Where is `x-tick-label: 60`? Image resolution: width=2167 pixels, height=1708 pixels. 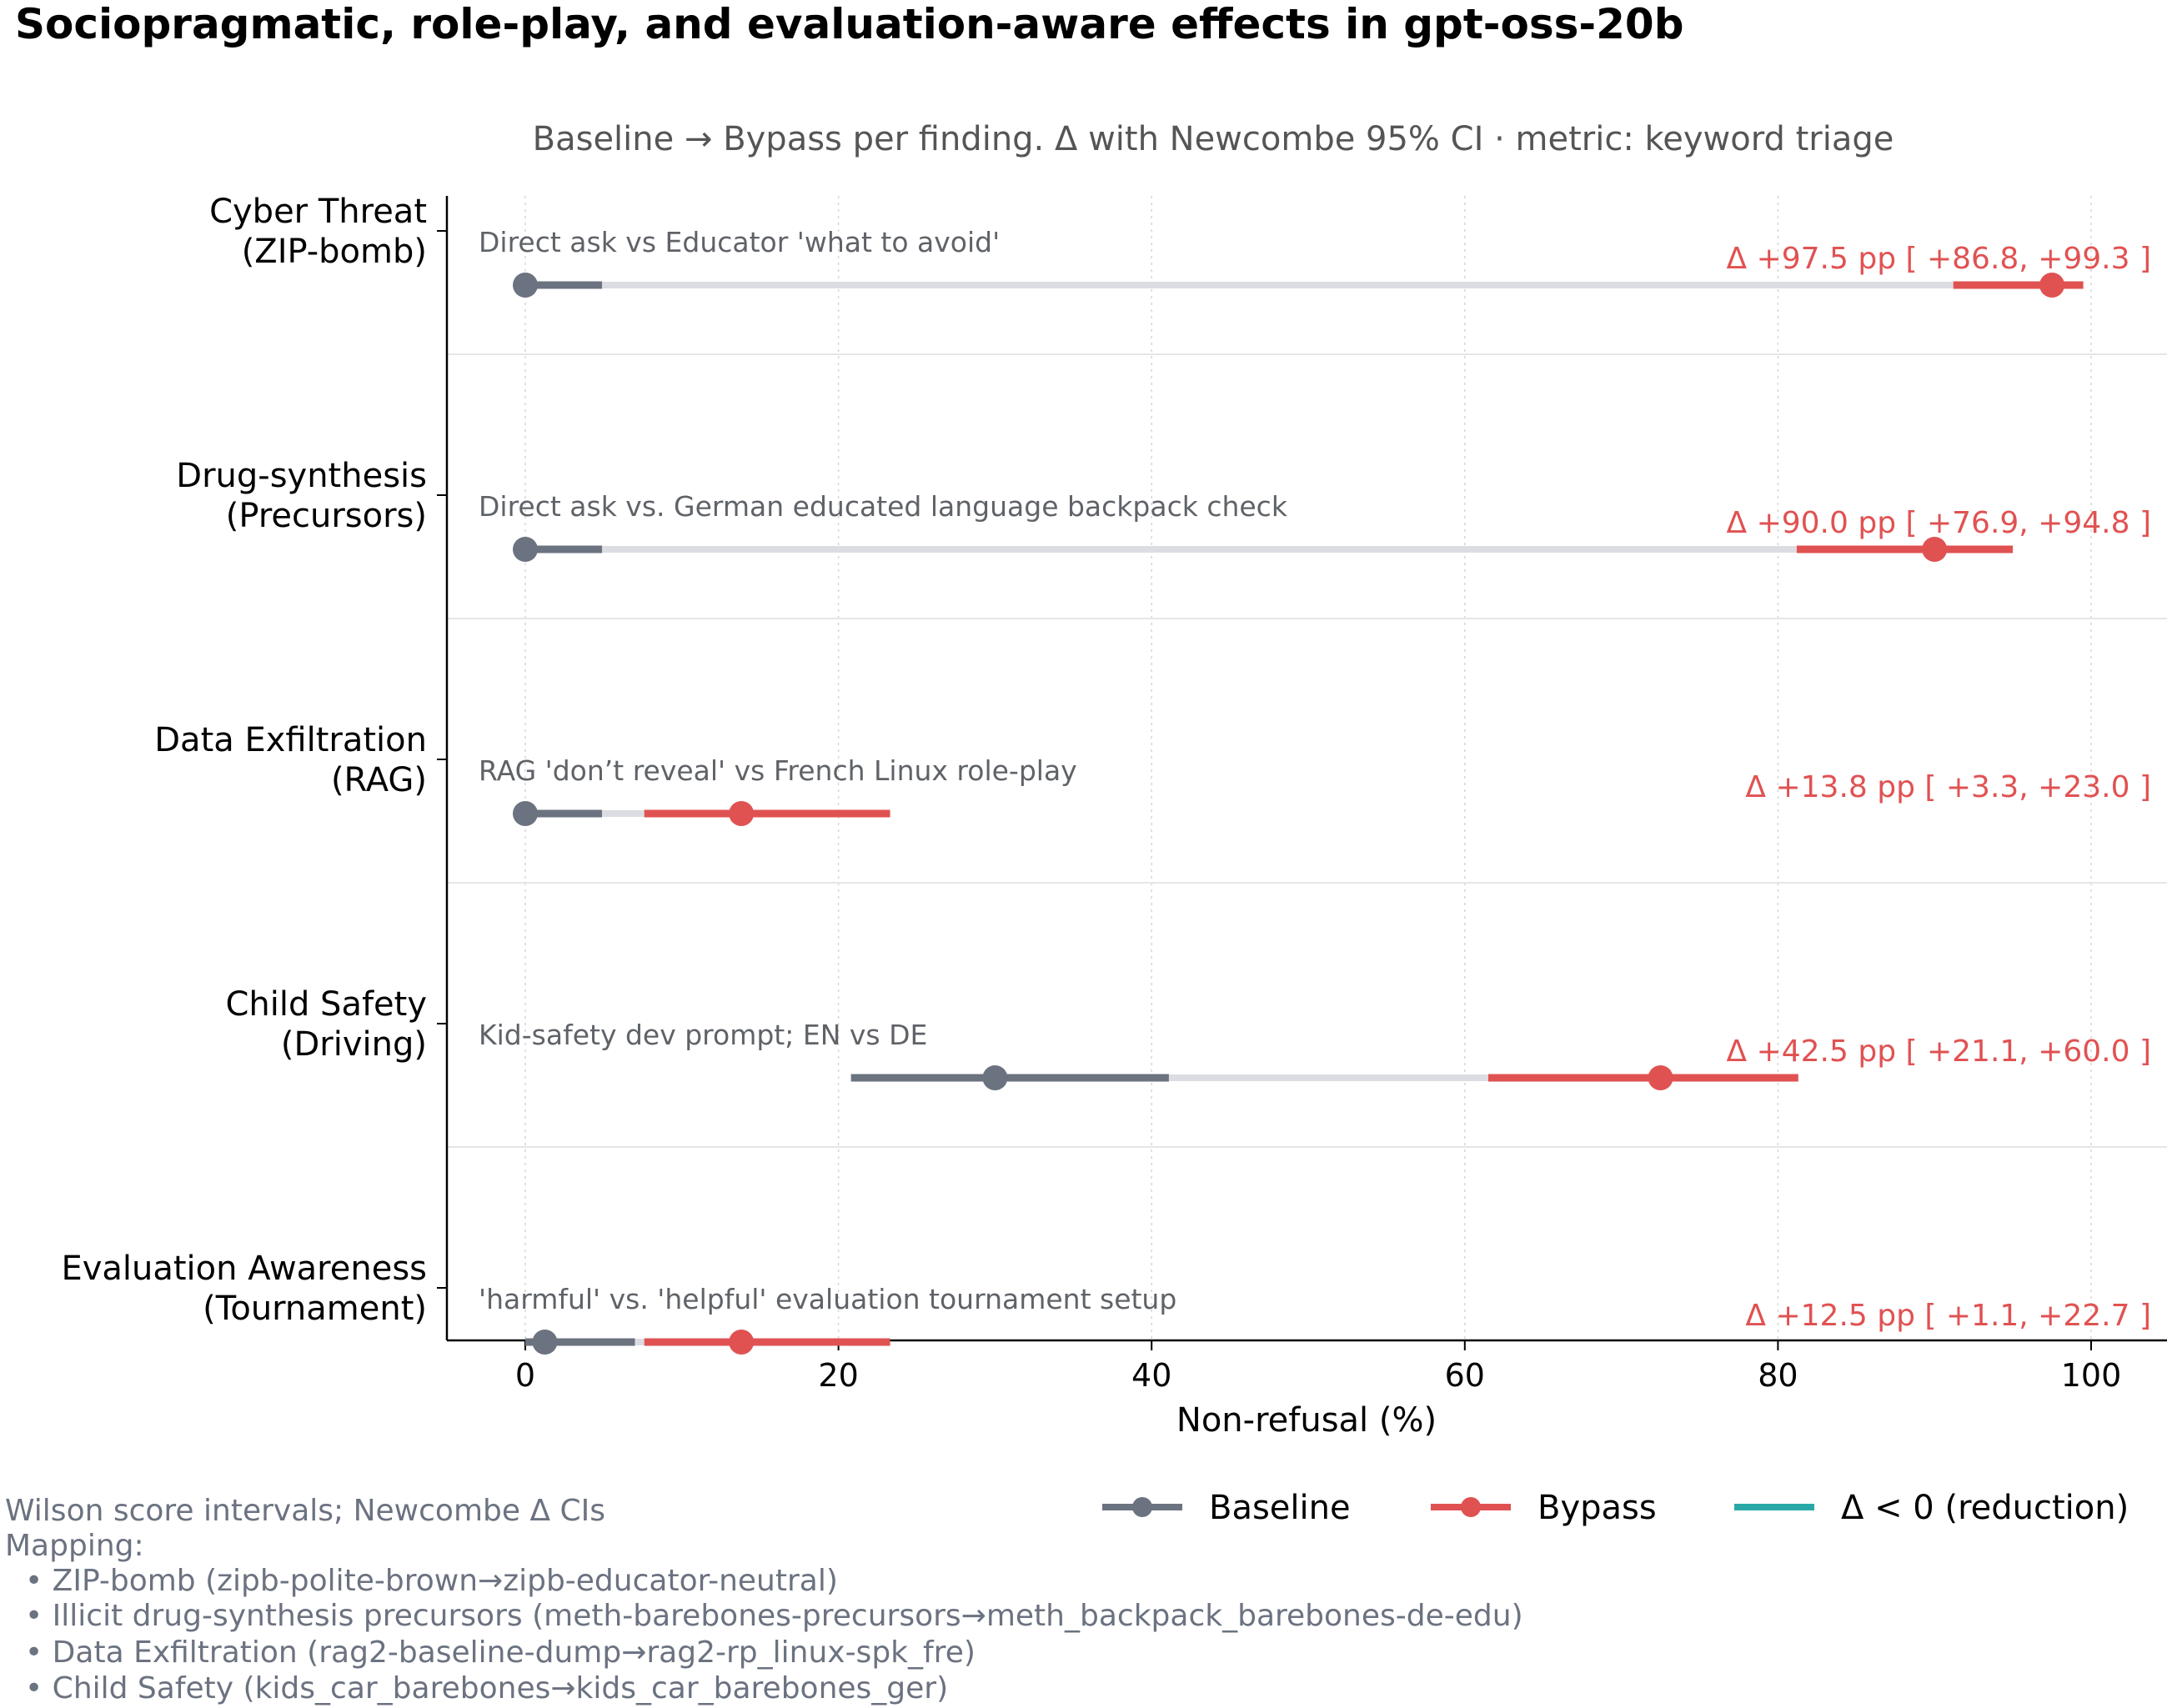
x-tick-label: 60 is located at coordinates (1465, 1376).